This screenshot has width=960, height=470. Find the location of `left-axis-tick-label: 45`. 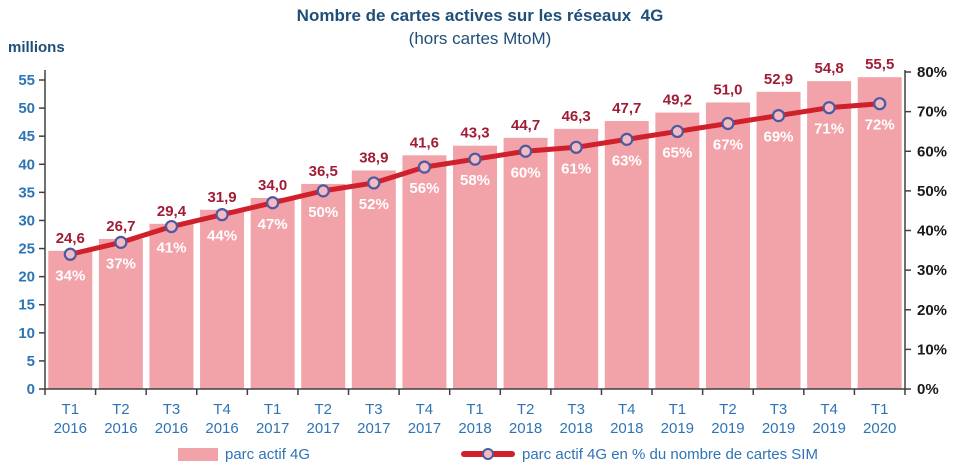

left-axis-tick-label: 45 is located at coordinates (26, 136).